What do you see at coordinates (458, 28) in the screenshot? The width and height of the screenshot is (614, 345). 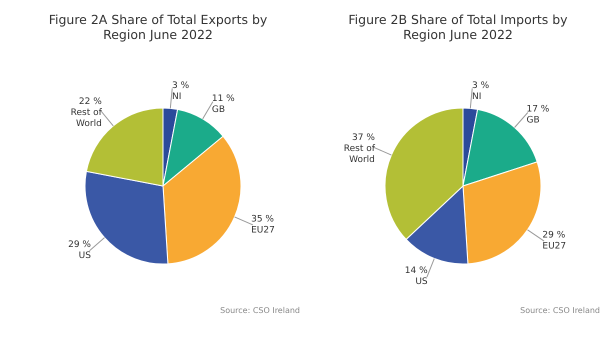 I see `chart-title: Figure 2B Share of Total Imports by Region June 2022` at bounding box center [458, 28].